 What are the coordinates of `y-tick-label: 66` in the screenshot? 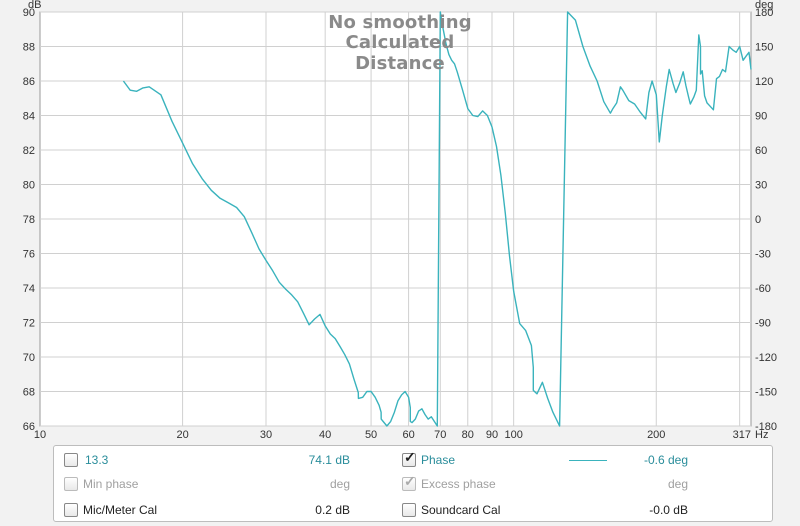 It's located at (29, 427).